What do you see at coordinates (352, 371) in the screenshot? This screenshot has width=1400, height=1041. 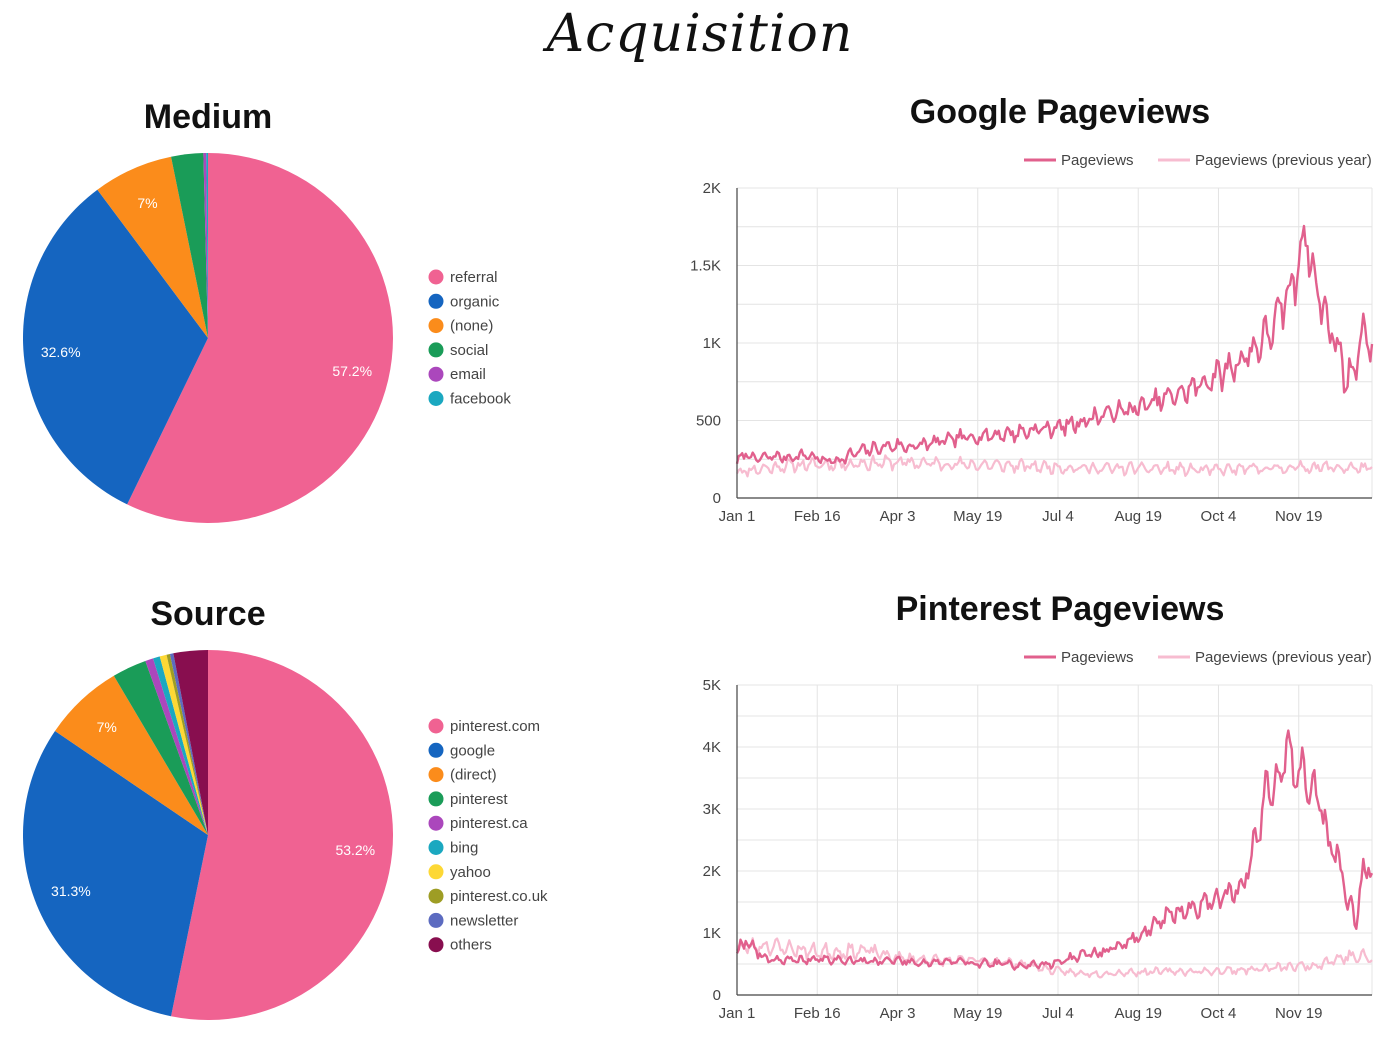 I see `medium-slice-label-referral: 57.2%` at bounding box center [352, 371].